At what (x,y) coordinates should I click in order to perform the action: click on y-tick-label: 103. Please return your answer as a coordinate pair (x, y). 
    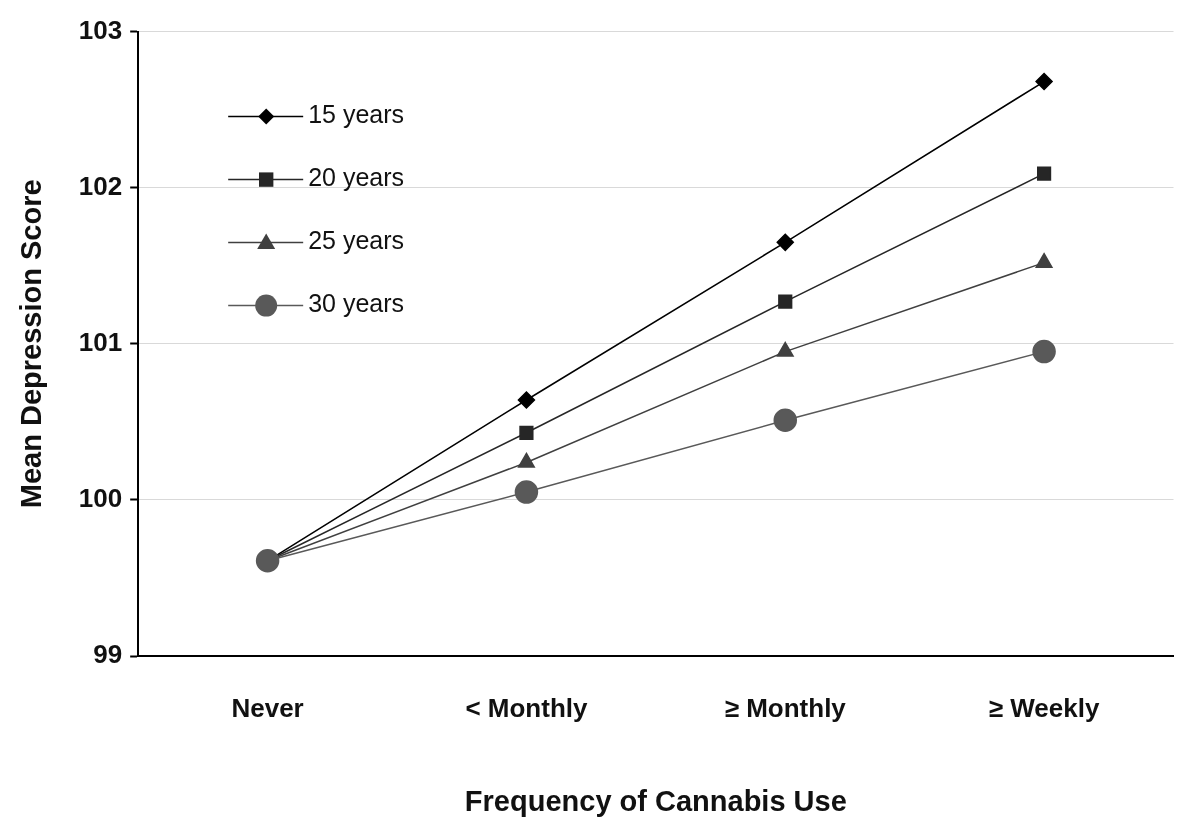
    Looking at the image, I should click on (100, 29).